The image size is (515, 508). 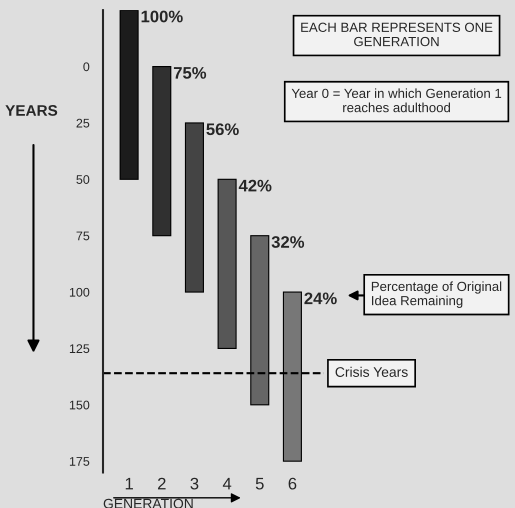 What do you see at coordinates (397, 100) in the screenshot?
I see `annotation: Year 0 = Year in which Generation 1 reaches adulthood` at bounding box center [397, 100].